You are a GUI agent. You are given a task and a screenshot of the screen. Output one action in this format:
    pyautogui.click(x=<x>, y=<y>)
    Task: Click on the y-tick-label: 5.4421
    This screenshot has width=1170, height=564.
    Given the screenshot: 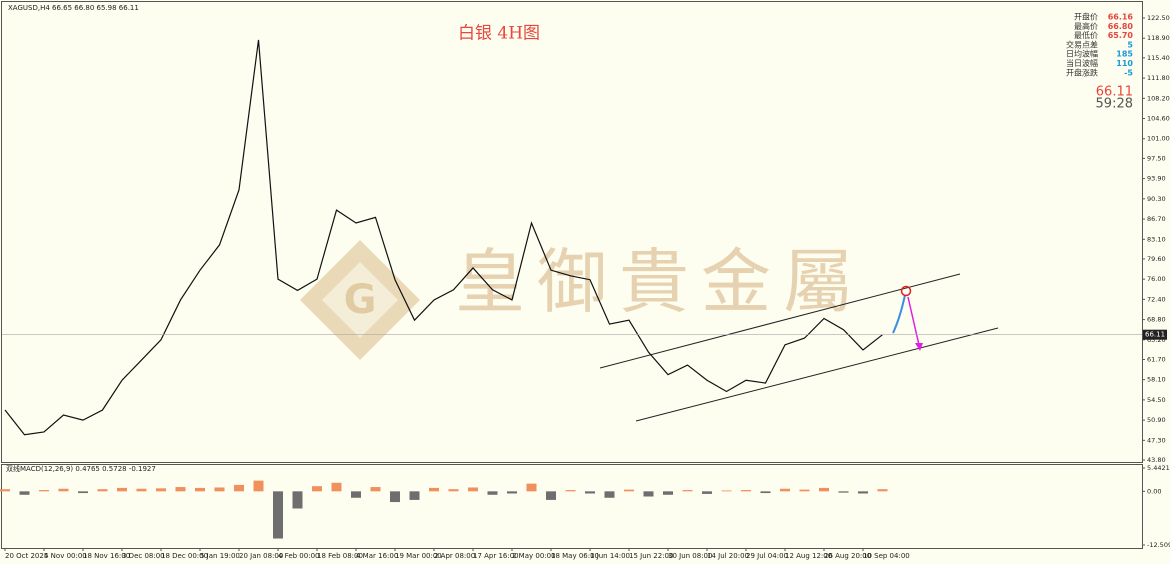 What is the action you would take?
    pyautogui.click(x=1158, y=468)
    